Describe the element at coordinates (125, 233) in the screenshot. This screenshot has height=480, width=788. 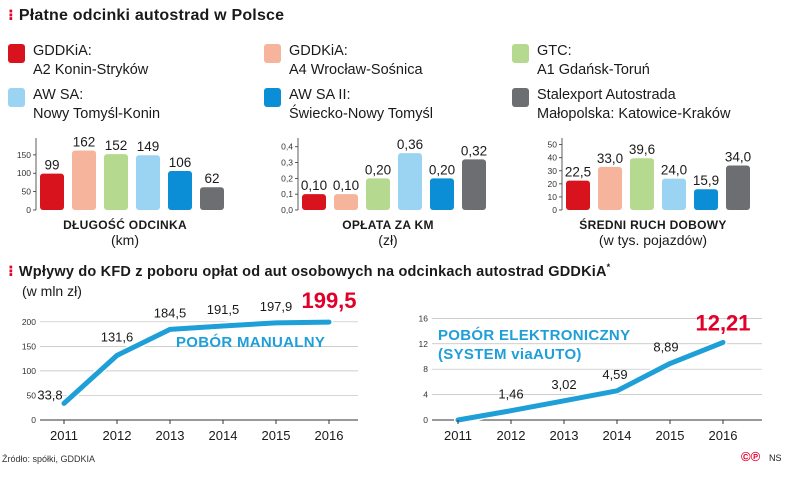
I see `bar-caption-length: DŁUGOŚĆ ODCINKA (km)` at that location.